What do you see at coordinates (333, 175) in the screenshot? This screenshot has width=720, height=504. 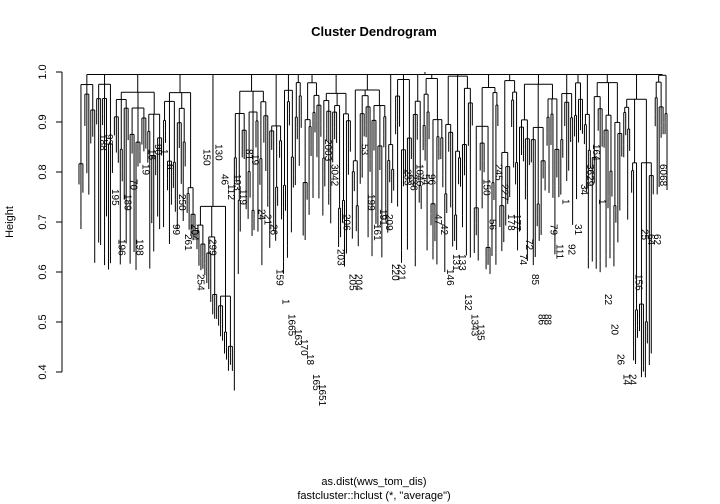 I see `leaf-label: 3042` at bounding box center [333, 175].